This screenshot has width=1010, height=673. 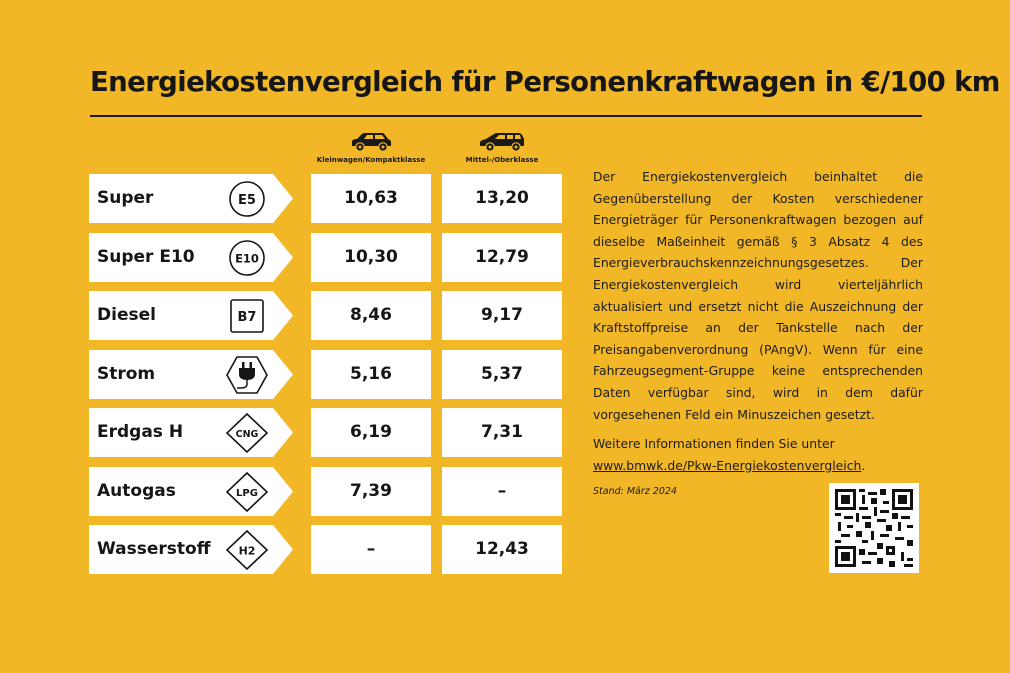 I want to click on column-label: Kleinwagen/Kompaktklasse, so click(x=371, y=160).